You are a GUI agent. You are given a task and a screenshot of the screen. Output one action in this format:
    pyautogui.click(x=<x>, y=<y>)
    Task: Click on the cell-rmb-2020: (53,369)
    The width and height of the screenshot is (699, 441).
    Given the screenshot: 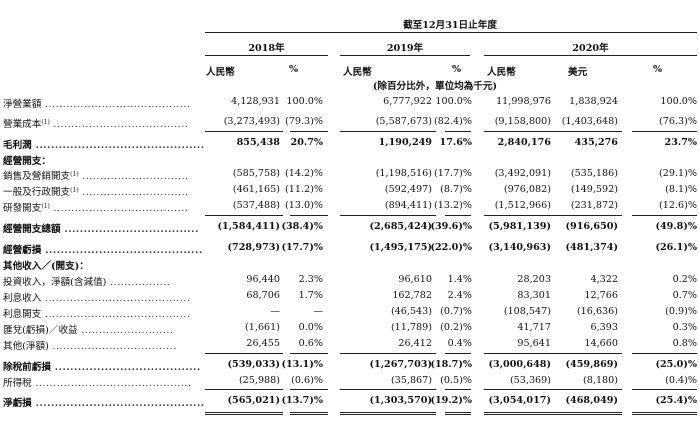 What is the action you would take?
    pyautogui.click(x=530, y=380)
    